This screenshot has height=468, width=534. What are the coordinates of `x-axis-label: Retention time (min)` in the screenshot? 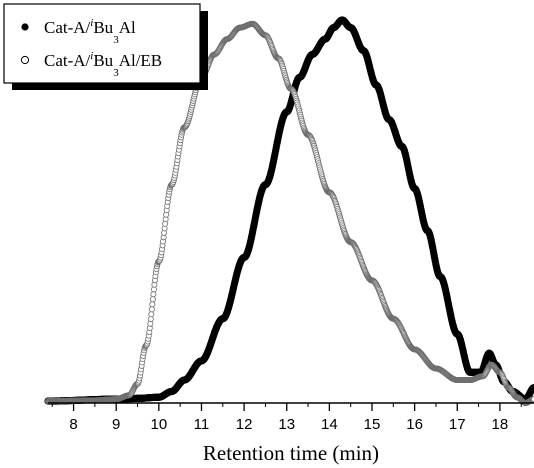 It's located at (291, 453).